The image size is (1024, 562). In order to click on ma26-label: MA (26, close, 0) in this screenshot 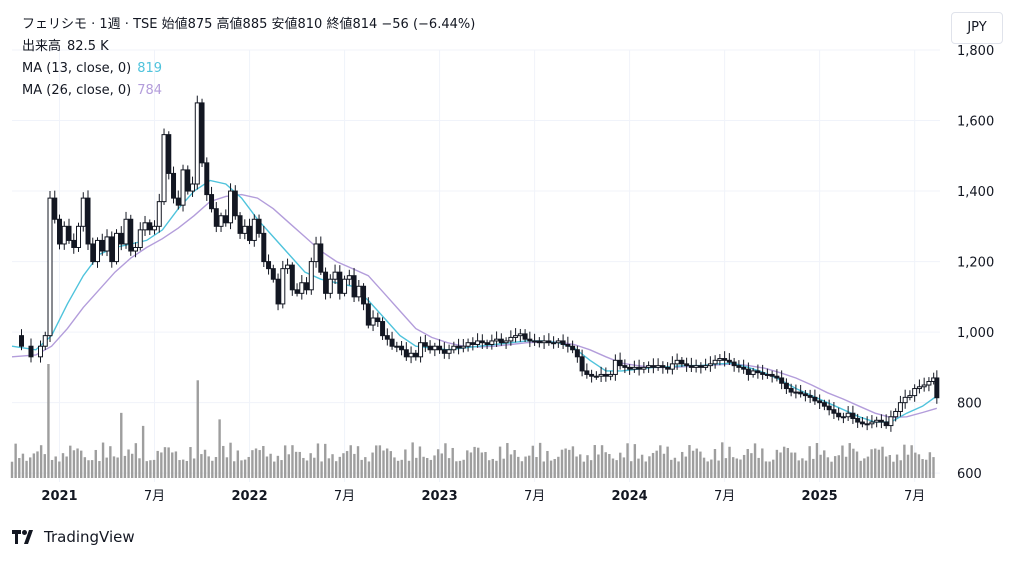, I will do `click(77, 90)`.